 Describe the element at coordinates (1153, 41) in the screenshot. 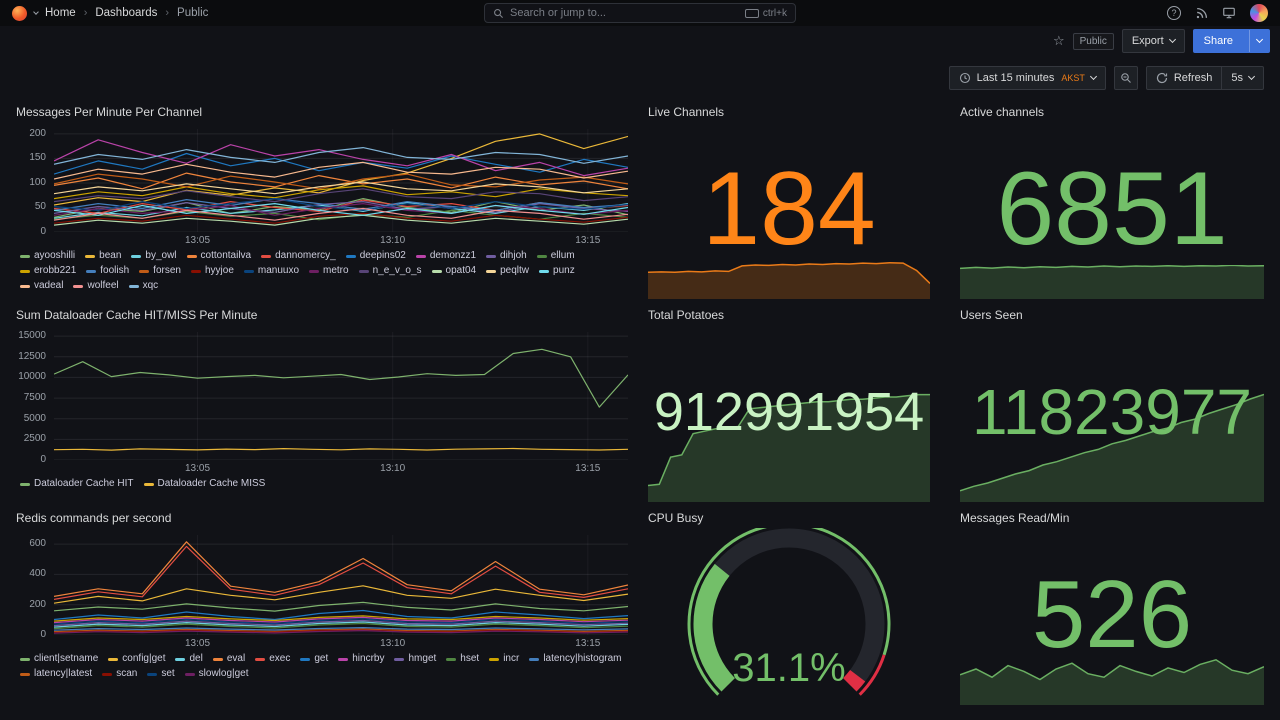

I see `export-button: Export` at that location.